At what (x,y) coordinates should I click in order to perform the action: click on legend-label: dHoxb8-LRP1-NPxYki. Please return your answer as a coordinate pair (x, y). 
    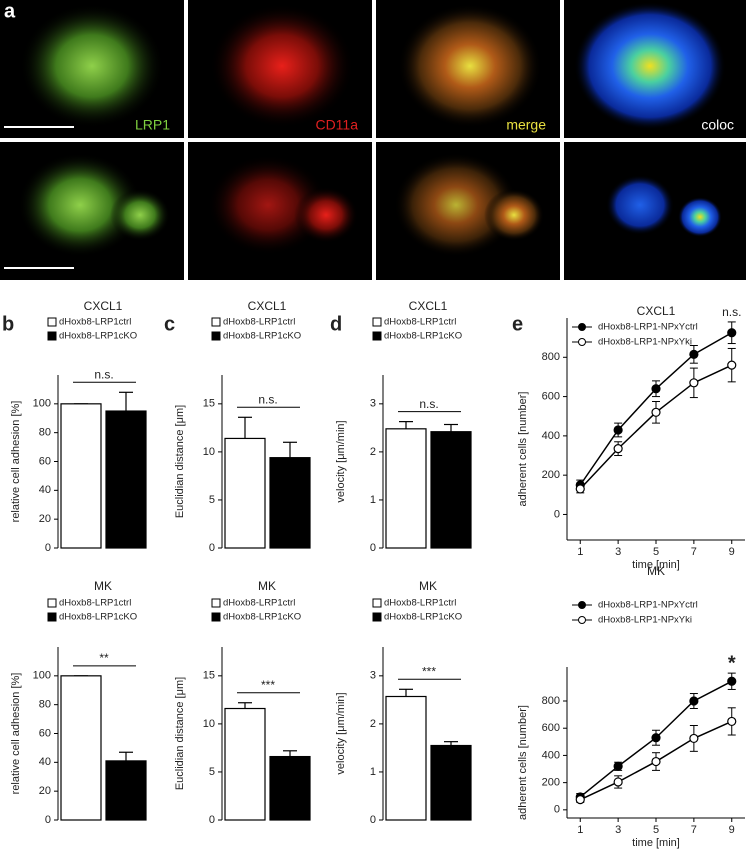
    Looking at the image, I should click on (645, 342).